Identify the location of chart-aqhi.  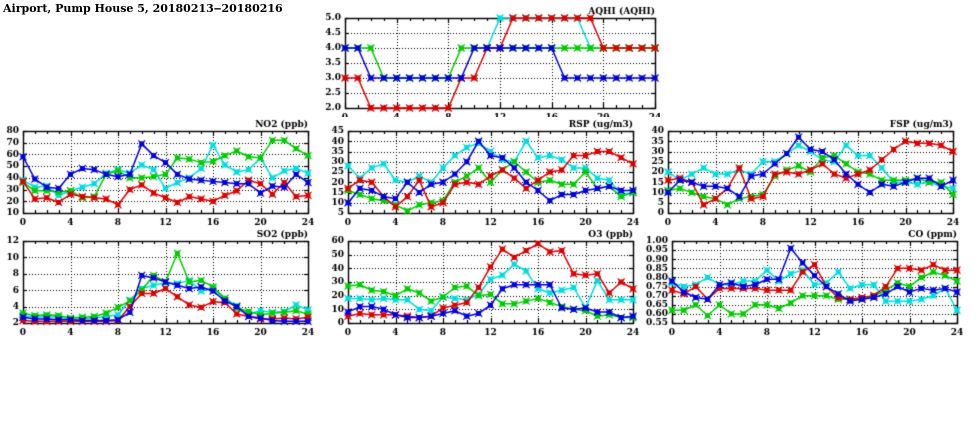
(491, 59).